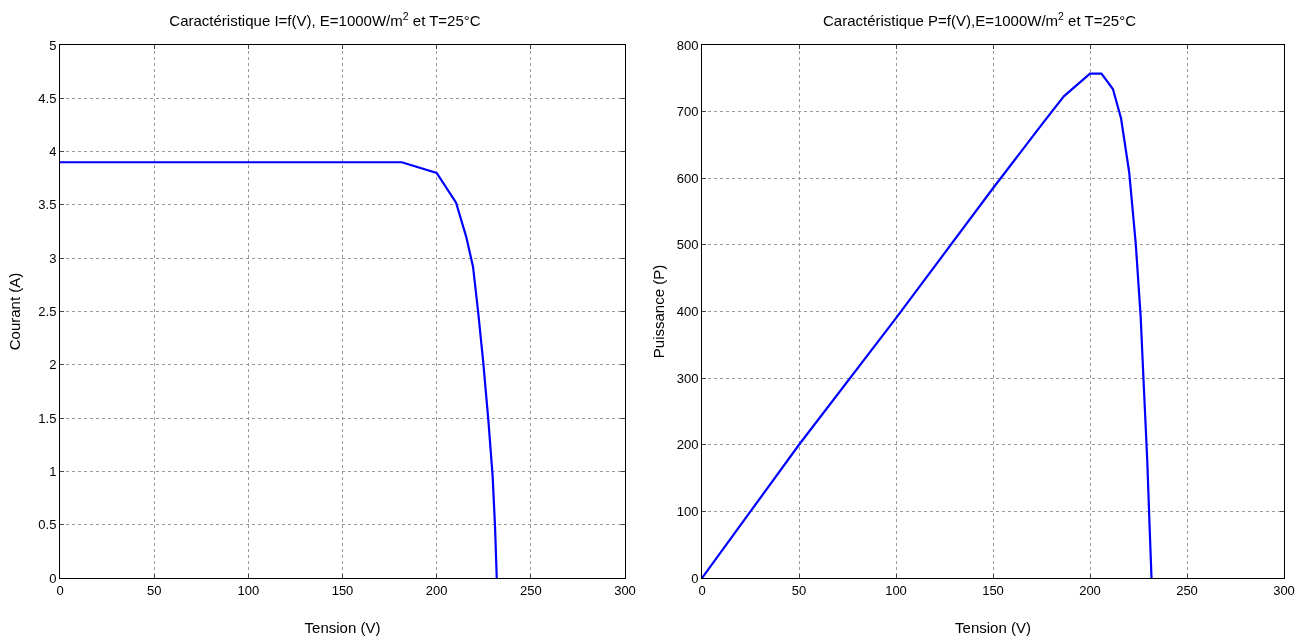 The height and width of the screenshot is (638, 1309). What do you see at coordinates (687, 45) in the screenshot?
I see `y-tick-label: 800` at bounding box center [687, 45].